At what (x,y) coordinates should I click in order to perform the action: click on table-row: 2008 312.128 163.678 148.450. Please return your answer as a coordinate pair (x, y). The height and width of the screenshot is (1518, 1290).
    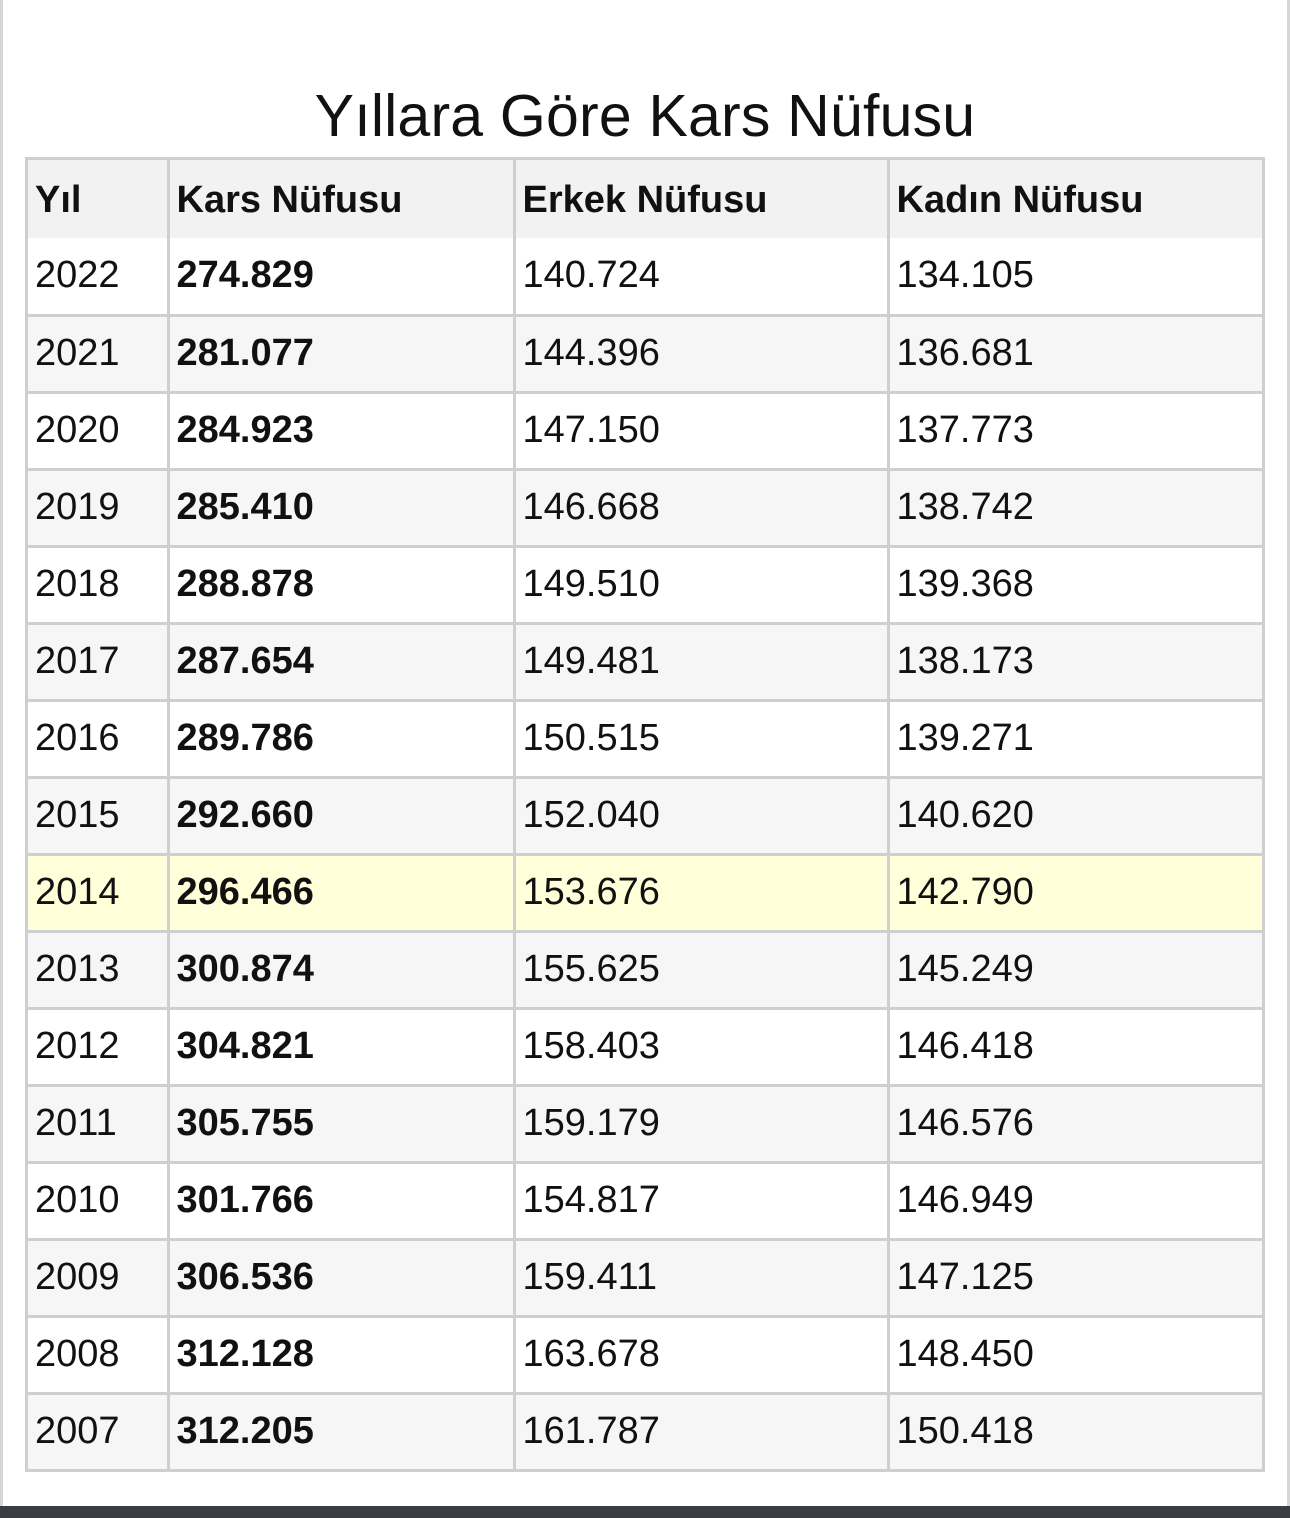
    Looking at the image, I should click on (645, 1355).